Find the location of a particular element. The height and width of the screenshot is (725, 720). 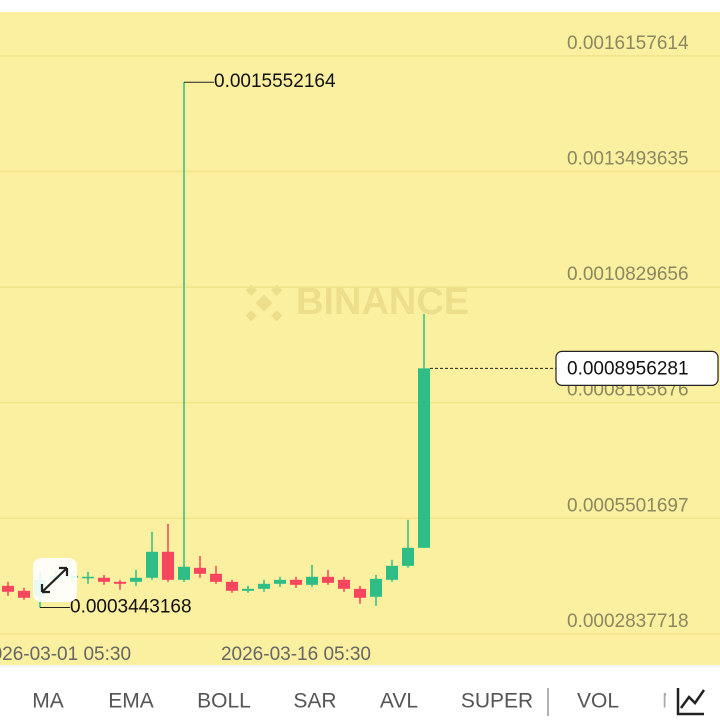

chart-settings-icon is located at coordinates (691, 702).